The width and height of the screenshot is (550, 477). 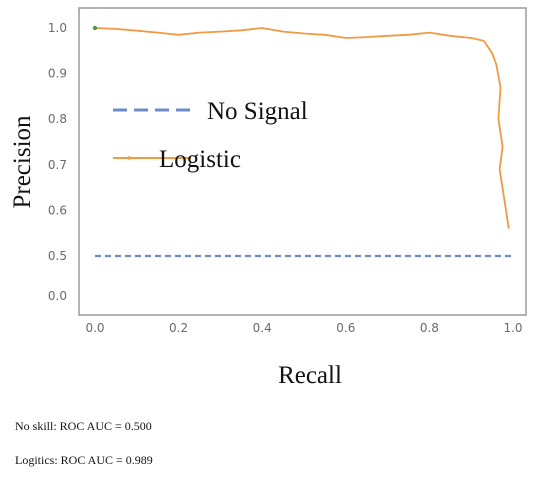 I want to click on y-tick-label: 0.9, so click(x=57, y=74).